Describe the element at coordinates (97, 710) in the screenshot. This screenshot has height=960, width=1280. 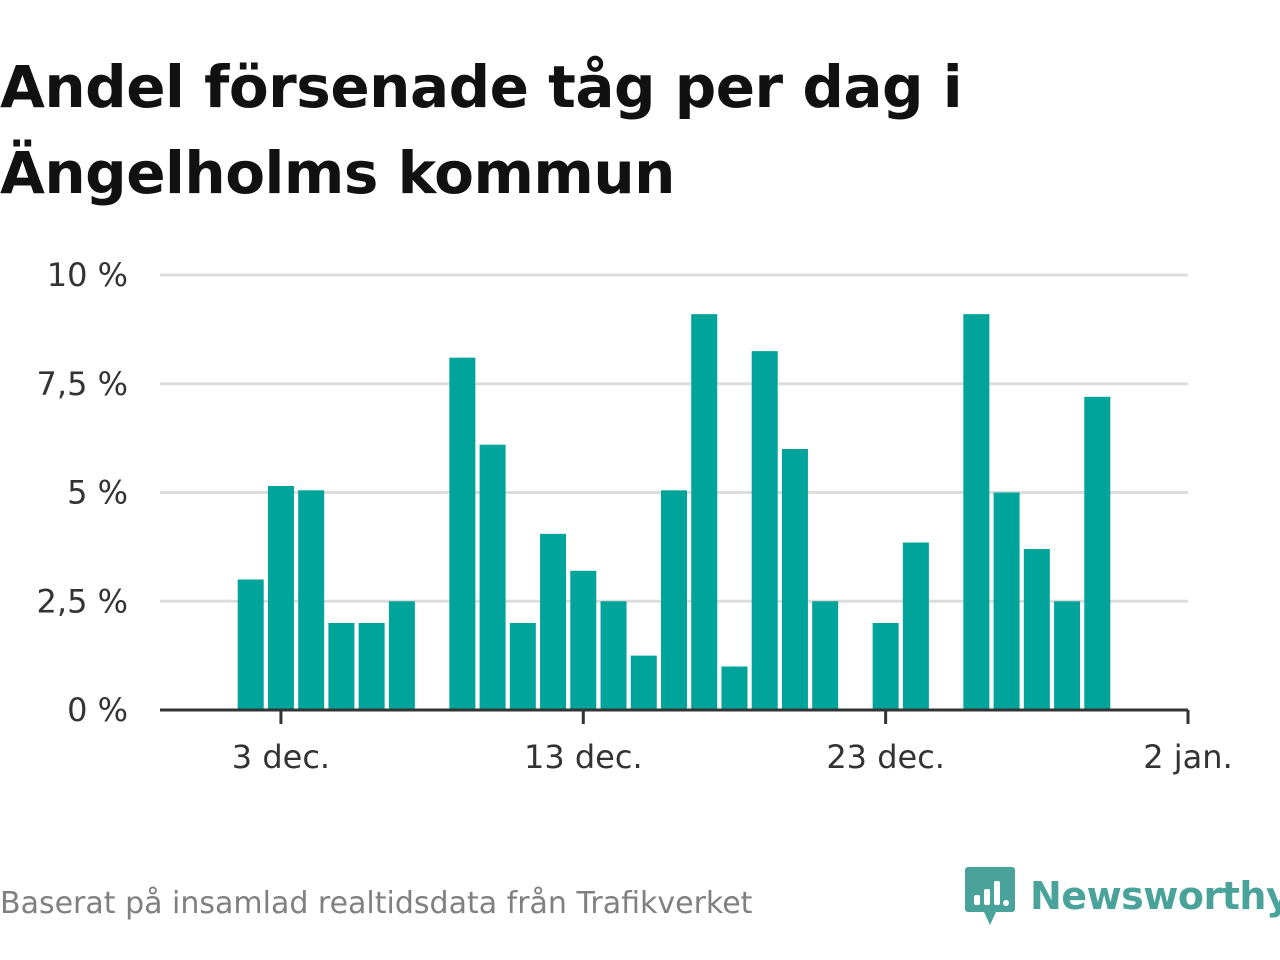
I see `y-tick-label: 0 %` at that location.